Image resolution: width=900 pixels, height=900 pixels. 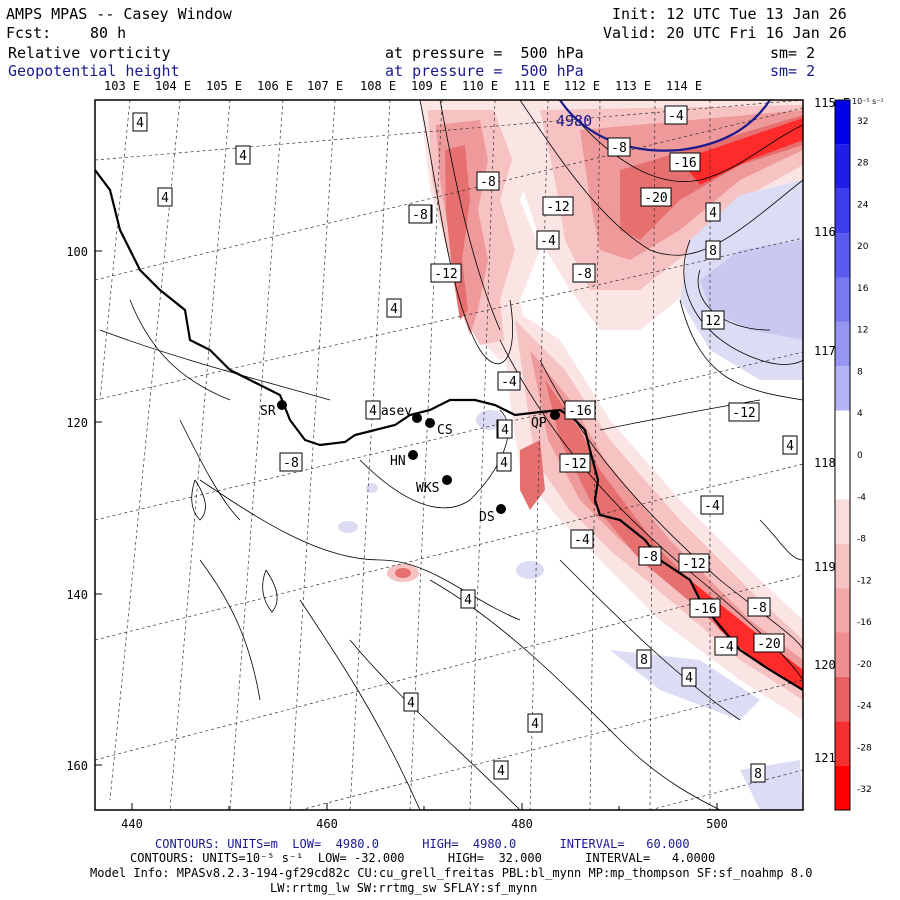 What do you see at coordinates (862, 122) in the screenshot?
I see `colorbar-label: 32` at bounding box center [862, 122].